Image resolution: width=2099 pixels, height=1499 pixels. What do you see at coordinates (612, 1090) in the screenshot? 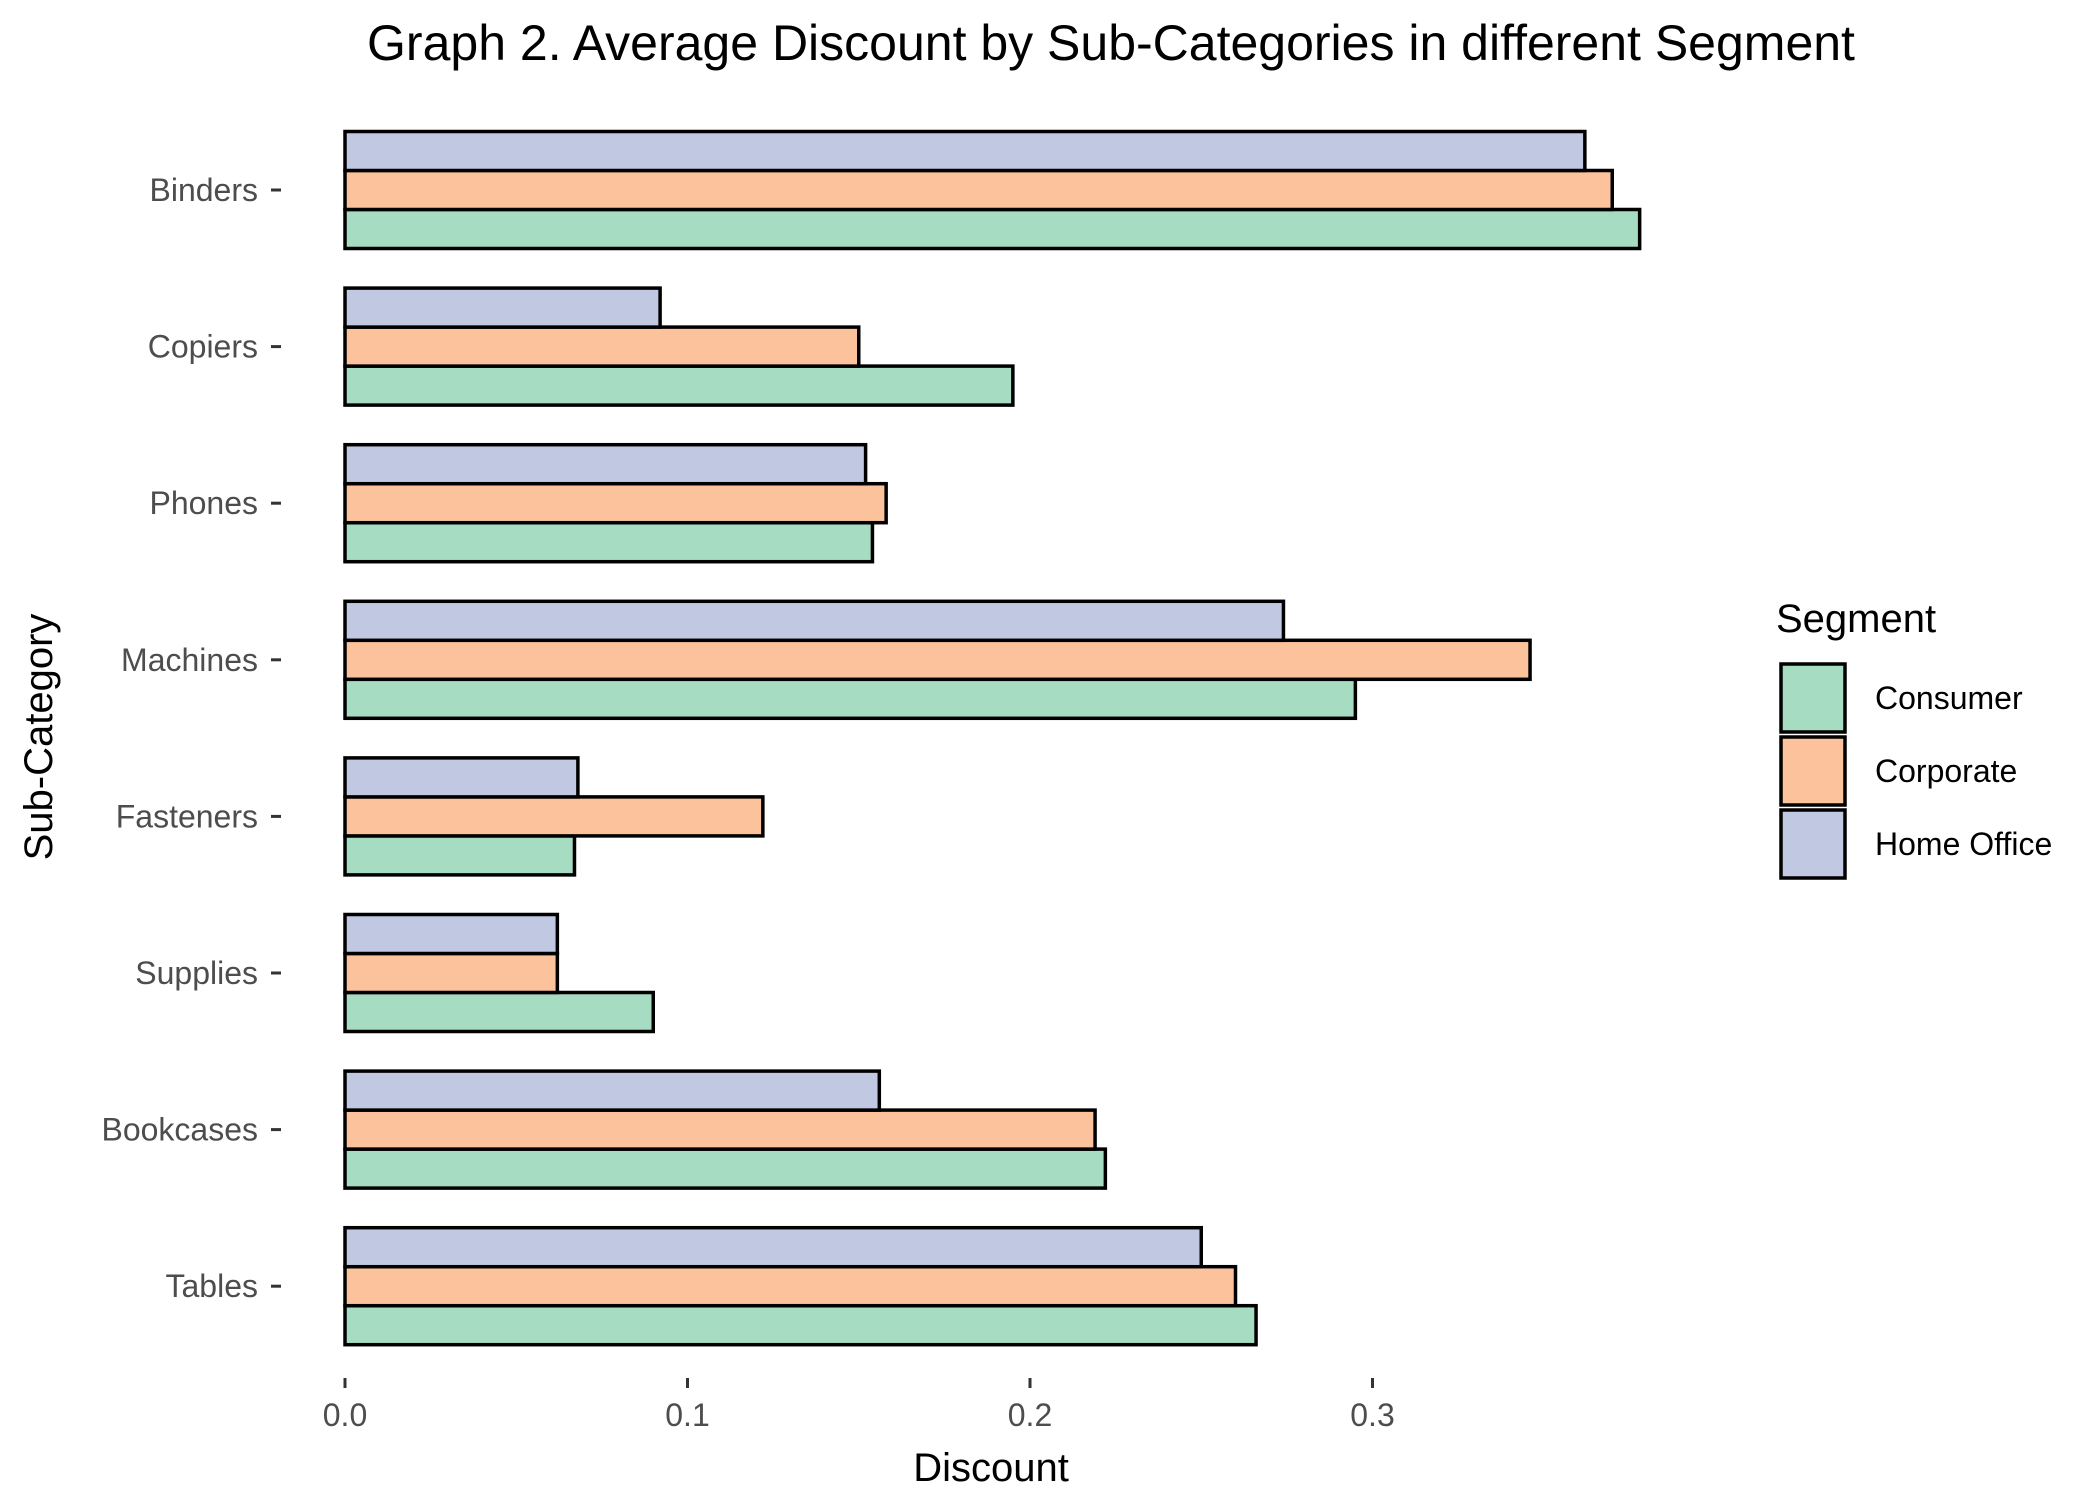
I see `bar-home-office-bookcases` at bounding box center [612, 1090].